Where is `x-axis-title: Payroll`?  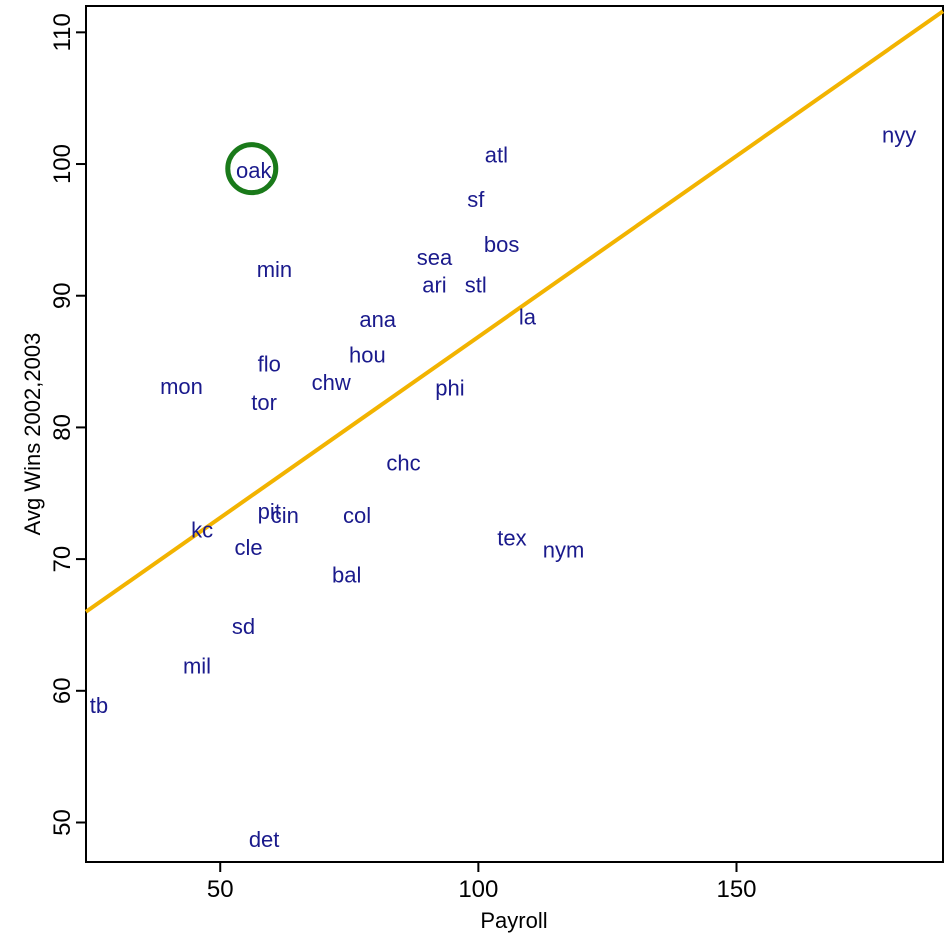
x-axis-title: Payroll is located at coordinates (513, 920).